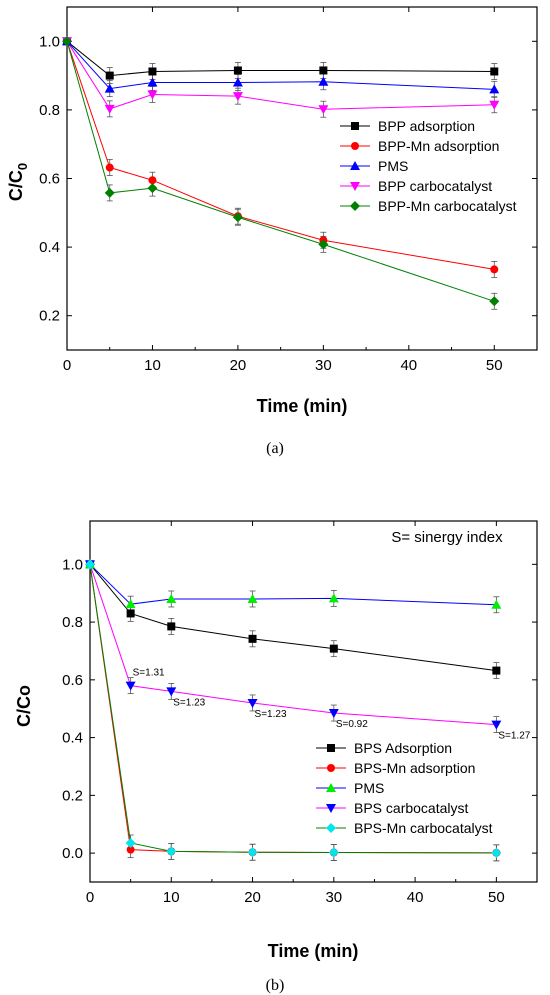  Describe the element at coordinates (408, 365) in the screenshot. I see `x-tick-label: 40` at that location.